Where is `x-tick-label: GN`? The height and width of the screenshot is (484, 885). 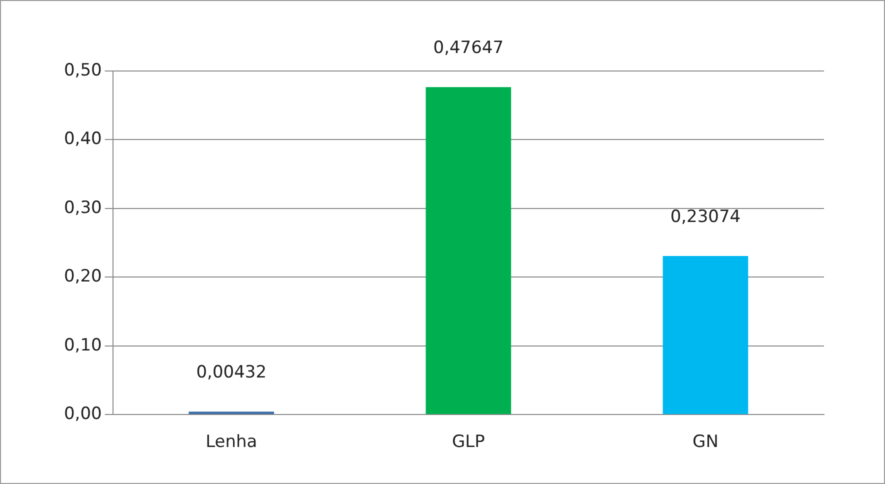
x-tick-label: GN is located at coordinates (705, 442).